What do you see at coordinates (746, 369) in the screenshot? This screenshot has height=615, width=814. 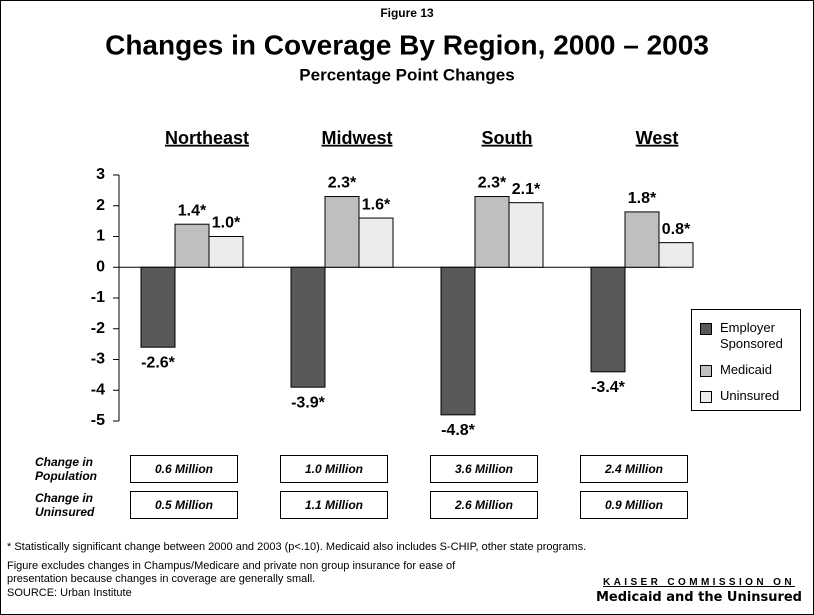 I see `legend-label: Medicaid` at bounding box center [746, 369].